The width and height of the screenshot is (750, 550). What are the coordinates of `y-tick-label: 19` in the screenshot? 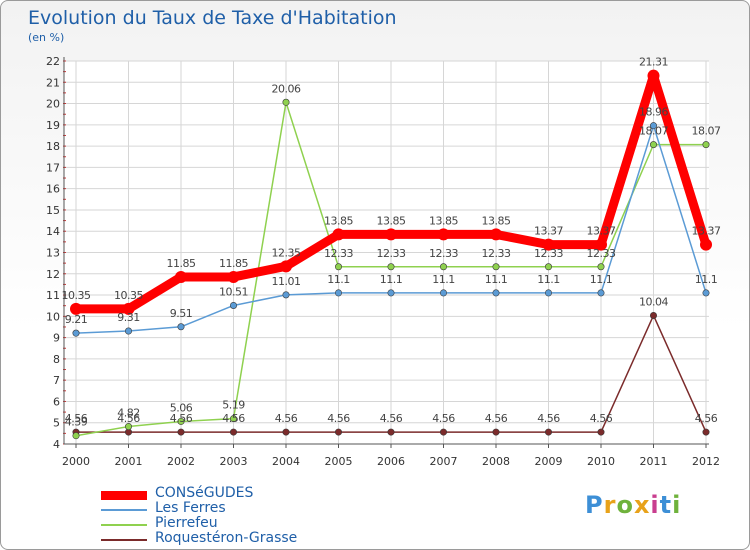 It's located at (53, 125).